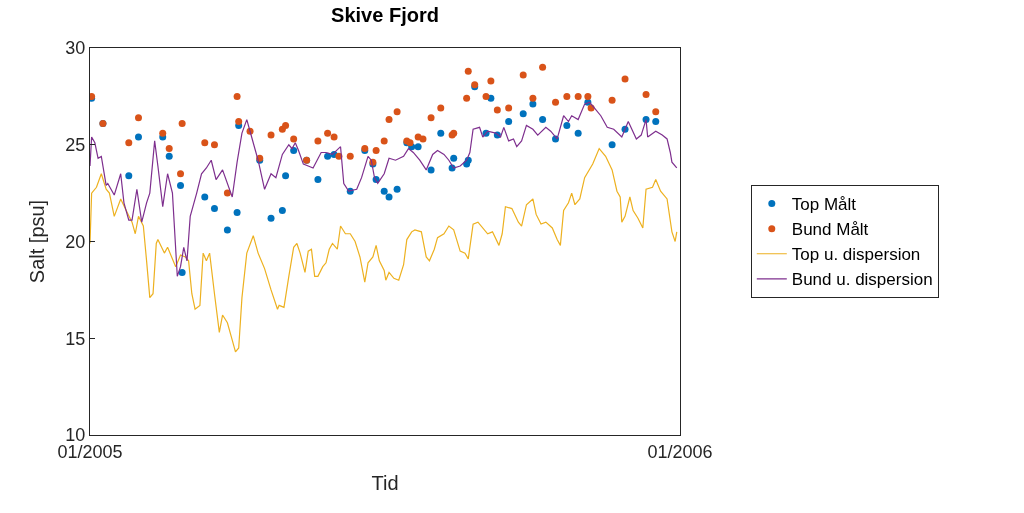 Image resolution: width=1024 pixels, height=513 pixels. Describe the element at coordinates (856, 255) in the screenshot. I see `legend-label: Top u. dispersion` at that location.